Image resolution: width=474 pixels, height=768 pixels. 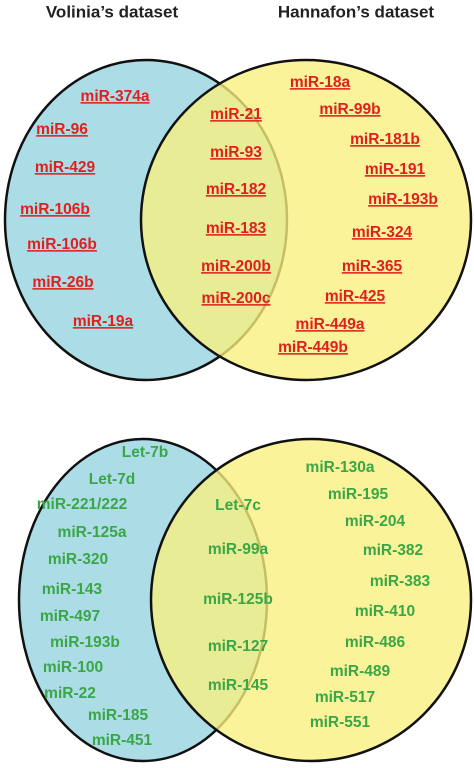 I want to click on mirna-label: miR-195, so click(x=358, y=494).